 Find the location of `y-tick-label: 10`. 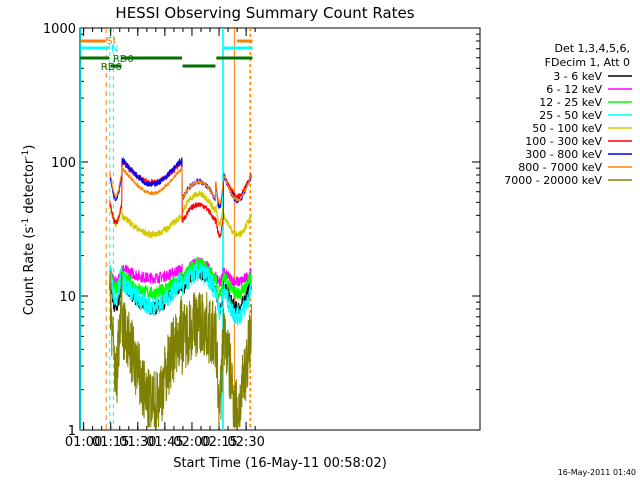

y-tick-label: 10 is located at coordinates (67, 297).